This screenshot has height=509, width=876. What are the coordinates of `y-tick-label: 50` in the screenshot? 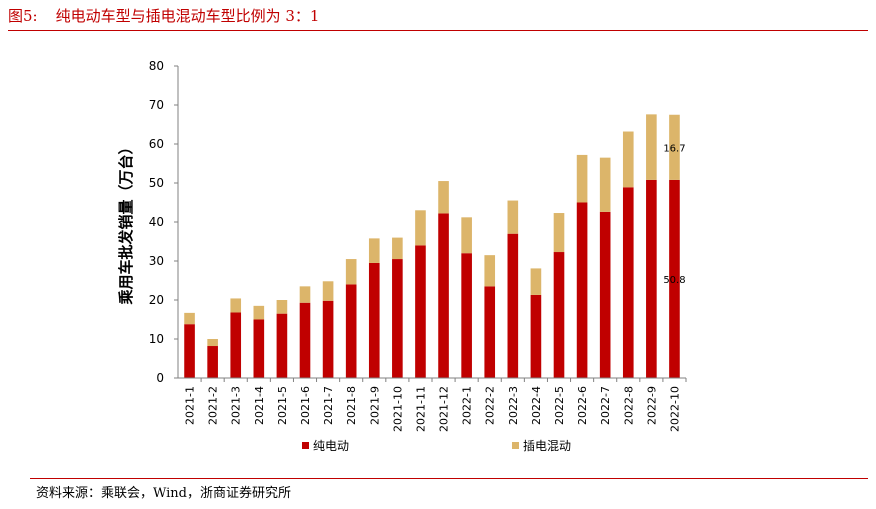 It's located at (156, 183).